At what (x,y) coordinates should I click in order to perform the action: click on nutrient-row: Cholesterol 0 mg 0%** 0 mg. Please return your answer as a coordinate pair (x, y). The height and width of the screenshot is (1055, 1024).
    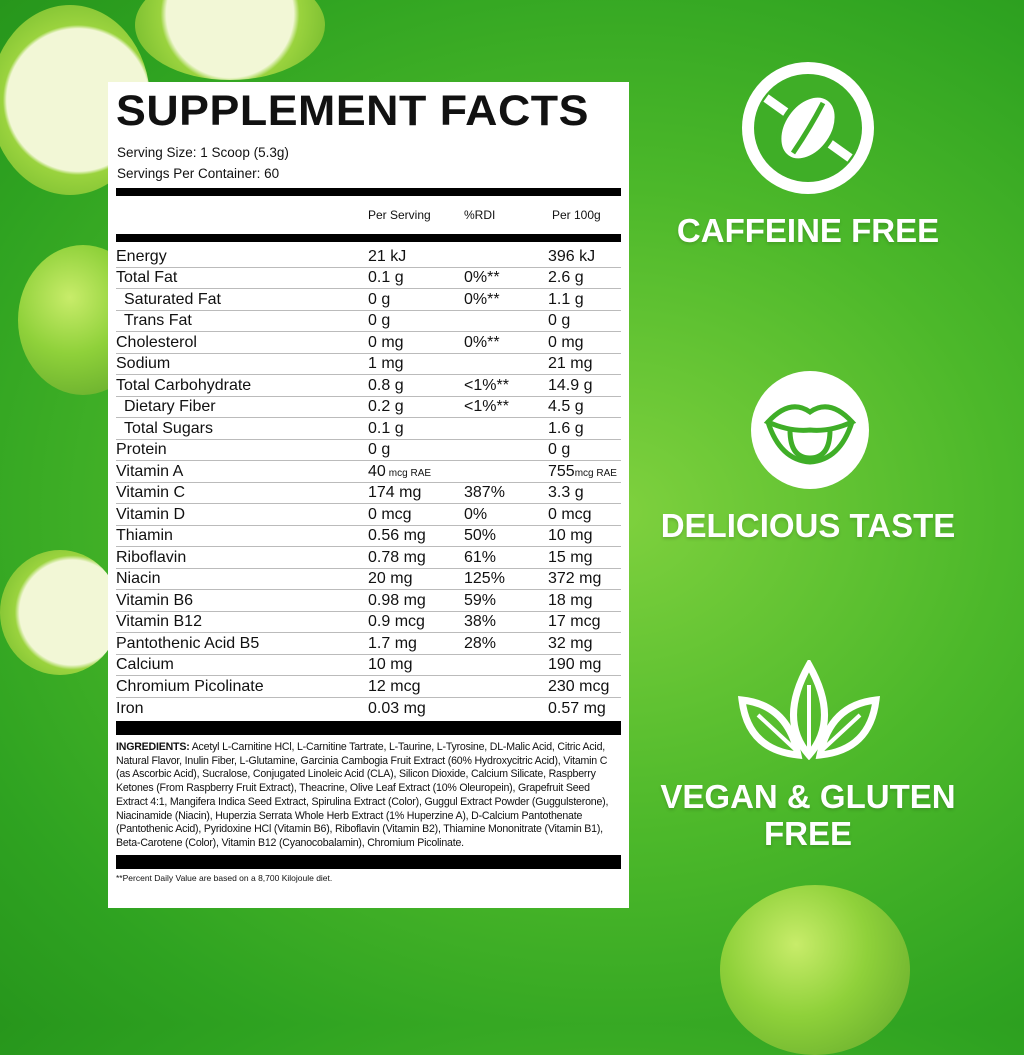
    Looking at the image, I should click on (368, 343).